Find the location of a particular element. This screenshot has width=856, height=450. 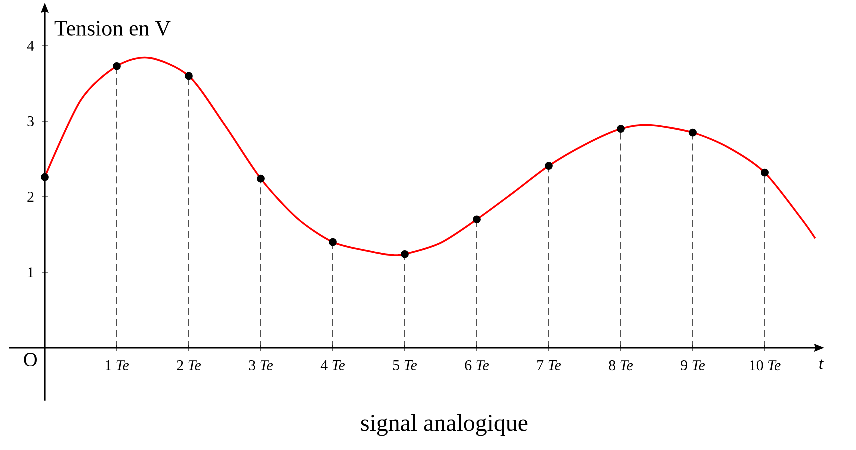

y-tick-label: 2 is located at coordinates (31, 197).